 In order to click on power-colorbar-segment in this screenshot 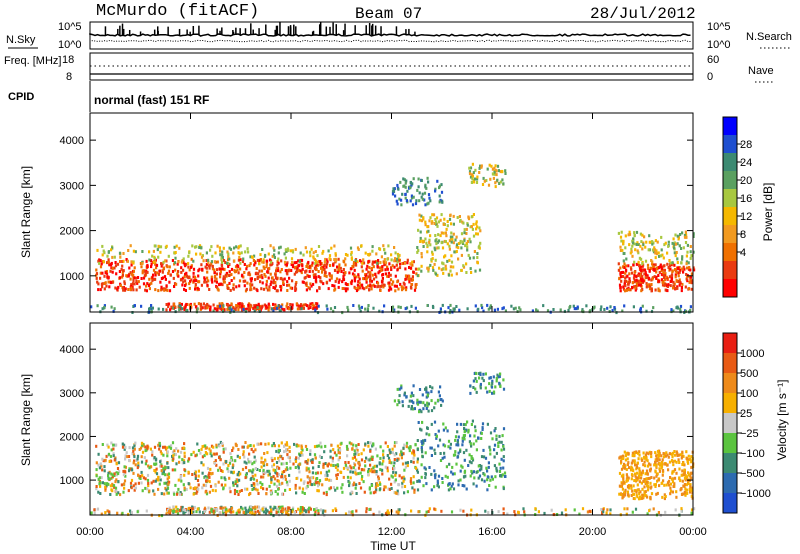, I will do `click(730, 216)`.